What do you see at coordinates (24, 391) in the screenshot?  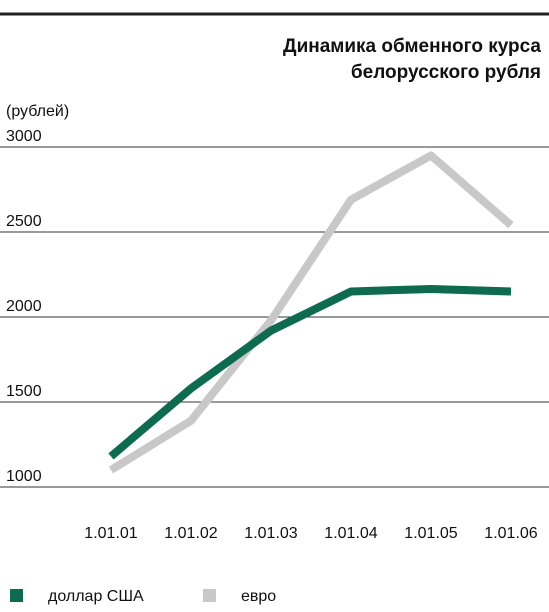 I see `y-tick-label: 1500` at bounding box center [24, 391].